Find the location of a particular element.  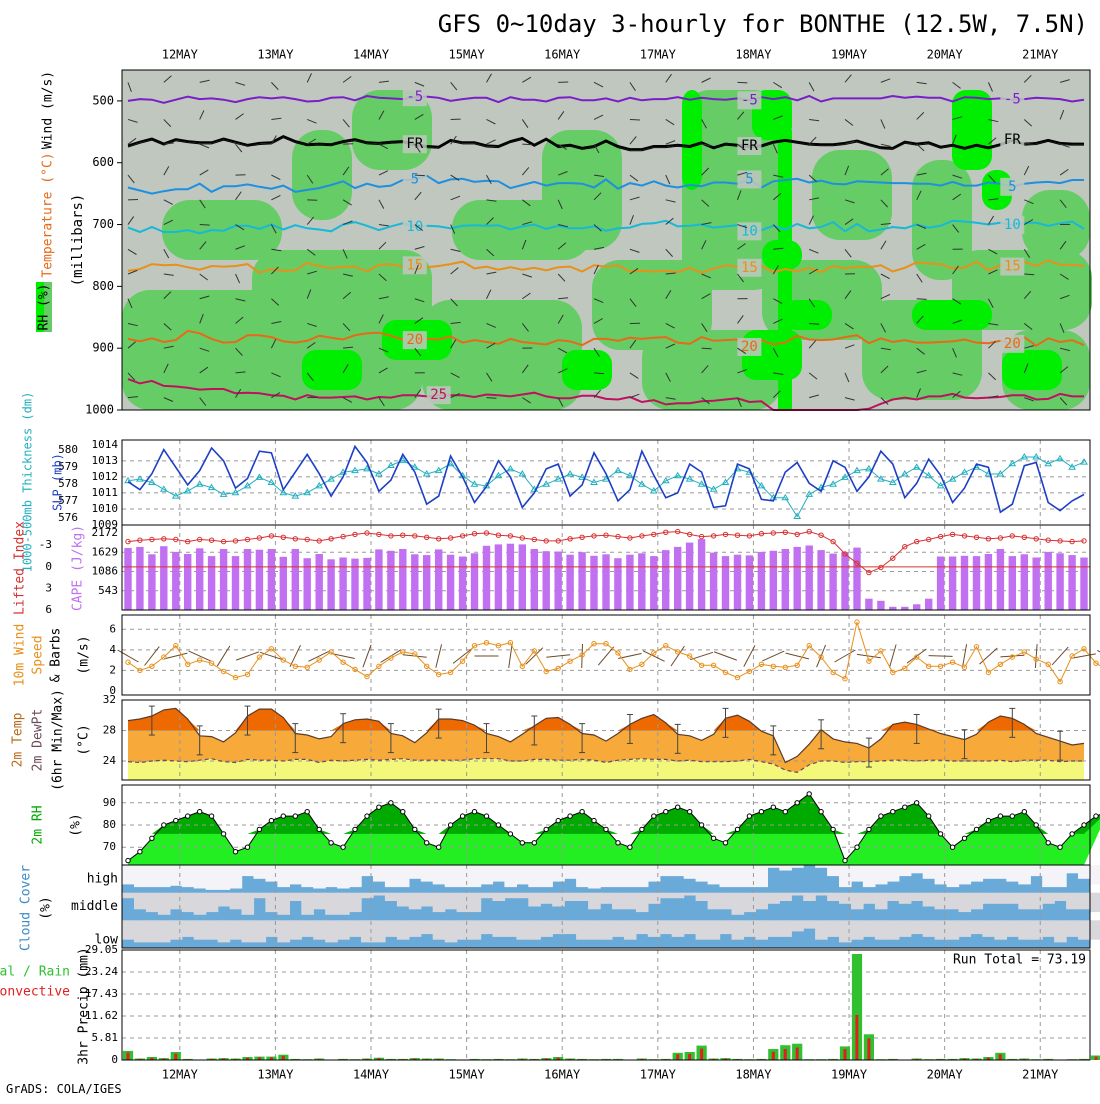

cape-tick-label: 1086 is located at coordinates (105, 571).